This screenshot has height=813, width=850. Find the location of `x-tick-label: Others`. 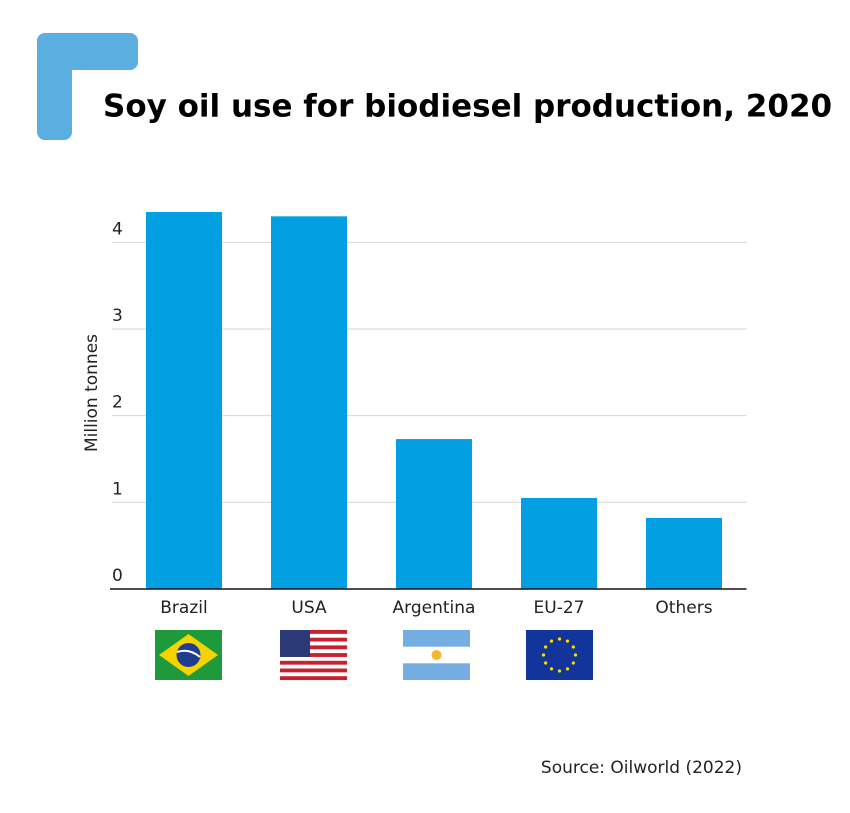

x-tick-label: Others is located at coordinates (683, 608).